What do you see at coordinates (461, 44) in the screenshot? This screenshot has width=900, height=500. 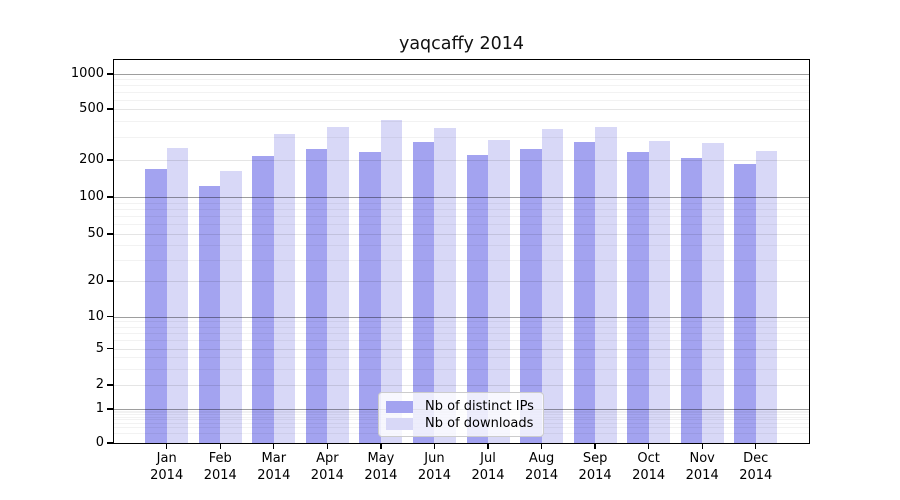 I see `chart-title: yaqcaffy 2014` at bounding box center [461, 44].